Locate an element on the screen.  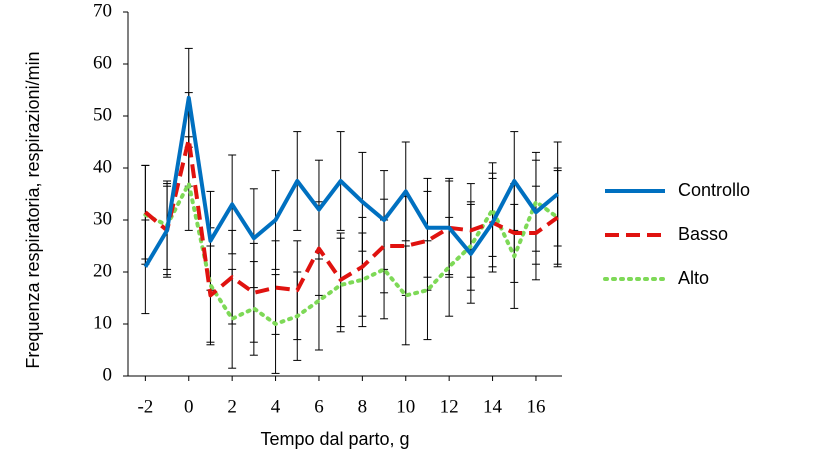
y-tick-label: 10 is located at coordinates (102, 322).